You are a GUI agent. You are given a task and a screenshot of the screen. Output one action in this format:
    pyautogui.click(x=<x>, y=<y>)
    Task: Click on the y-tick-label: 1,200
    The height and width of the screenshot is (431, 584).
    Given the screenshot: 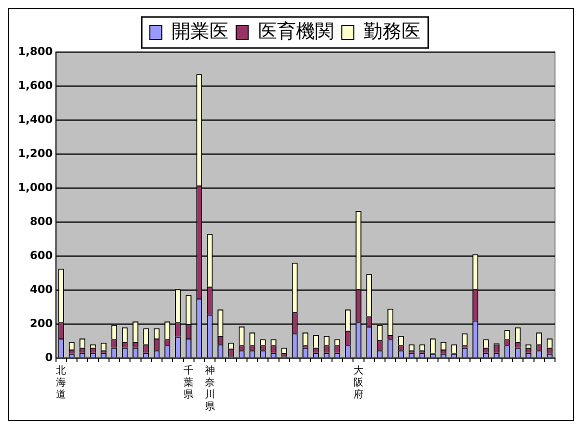 What is the action you would take?
    pyautogui.click(x=36, y=153)
    